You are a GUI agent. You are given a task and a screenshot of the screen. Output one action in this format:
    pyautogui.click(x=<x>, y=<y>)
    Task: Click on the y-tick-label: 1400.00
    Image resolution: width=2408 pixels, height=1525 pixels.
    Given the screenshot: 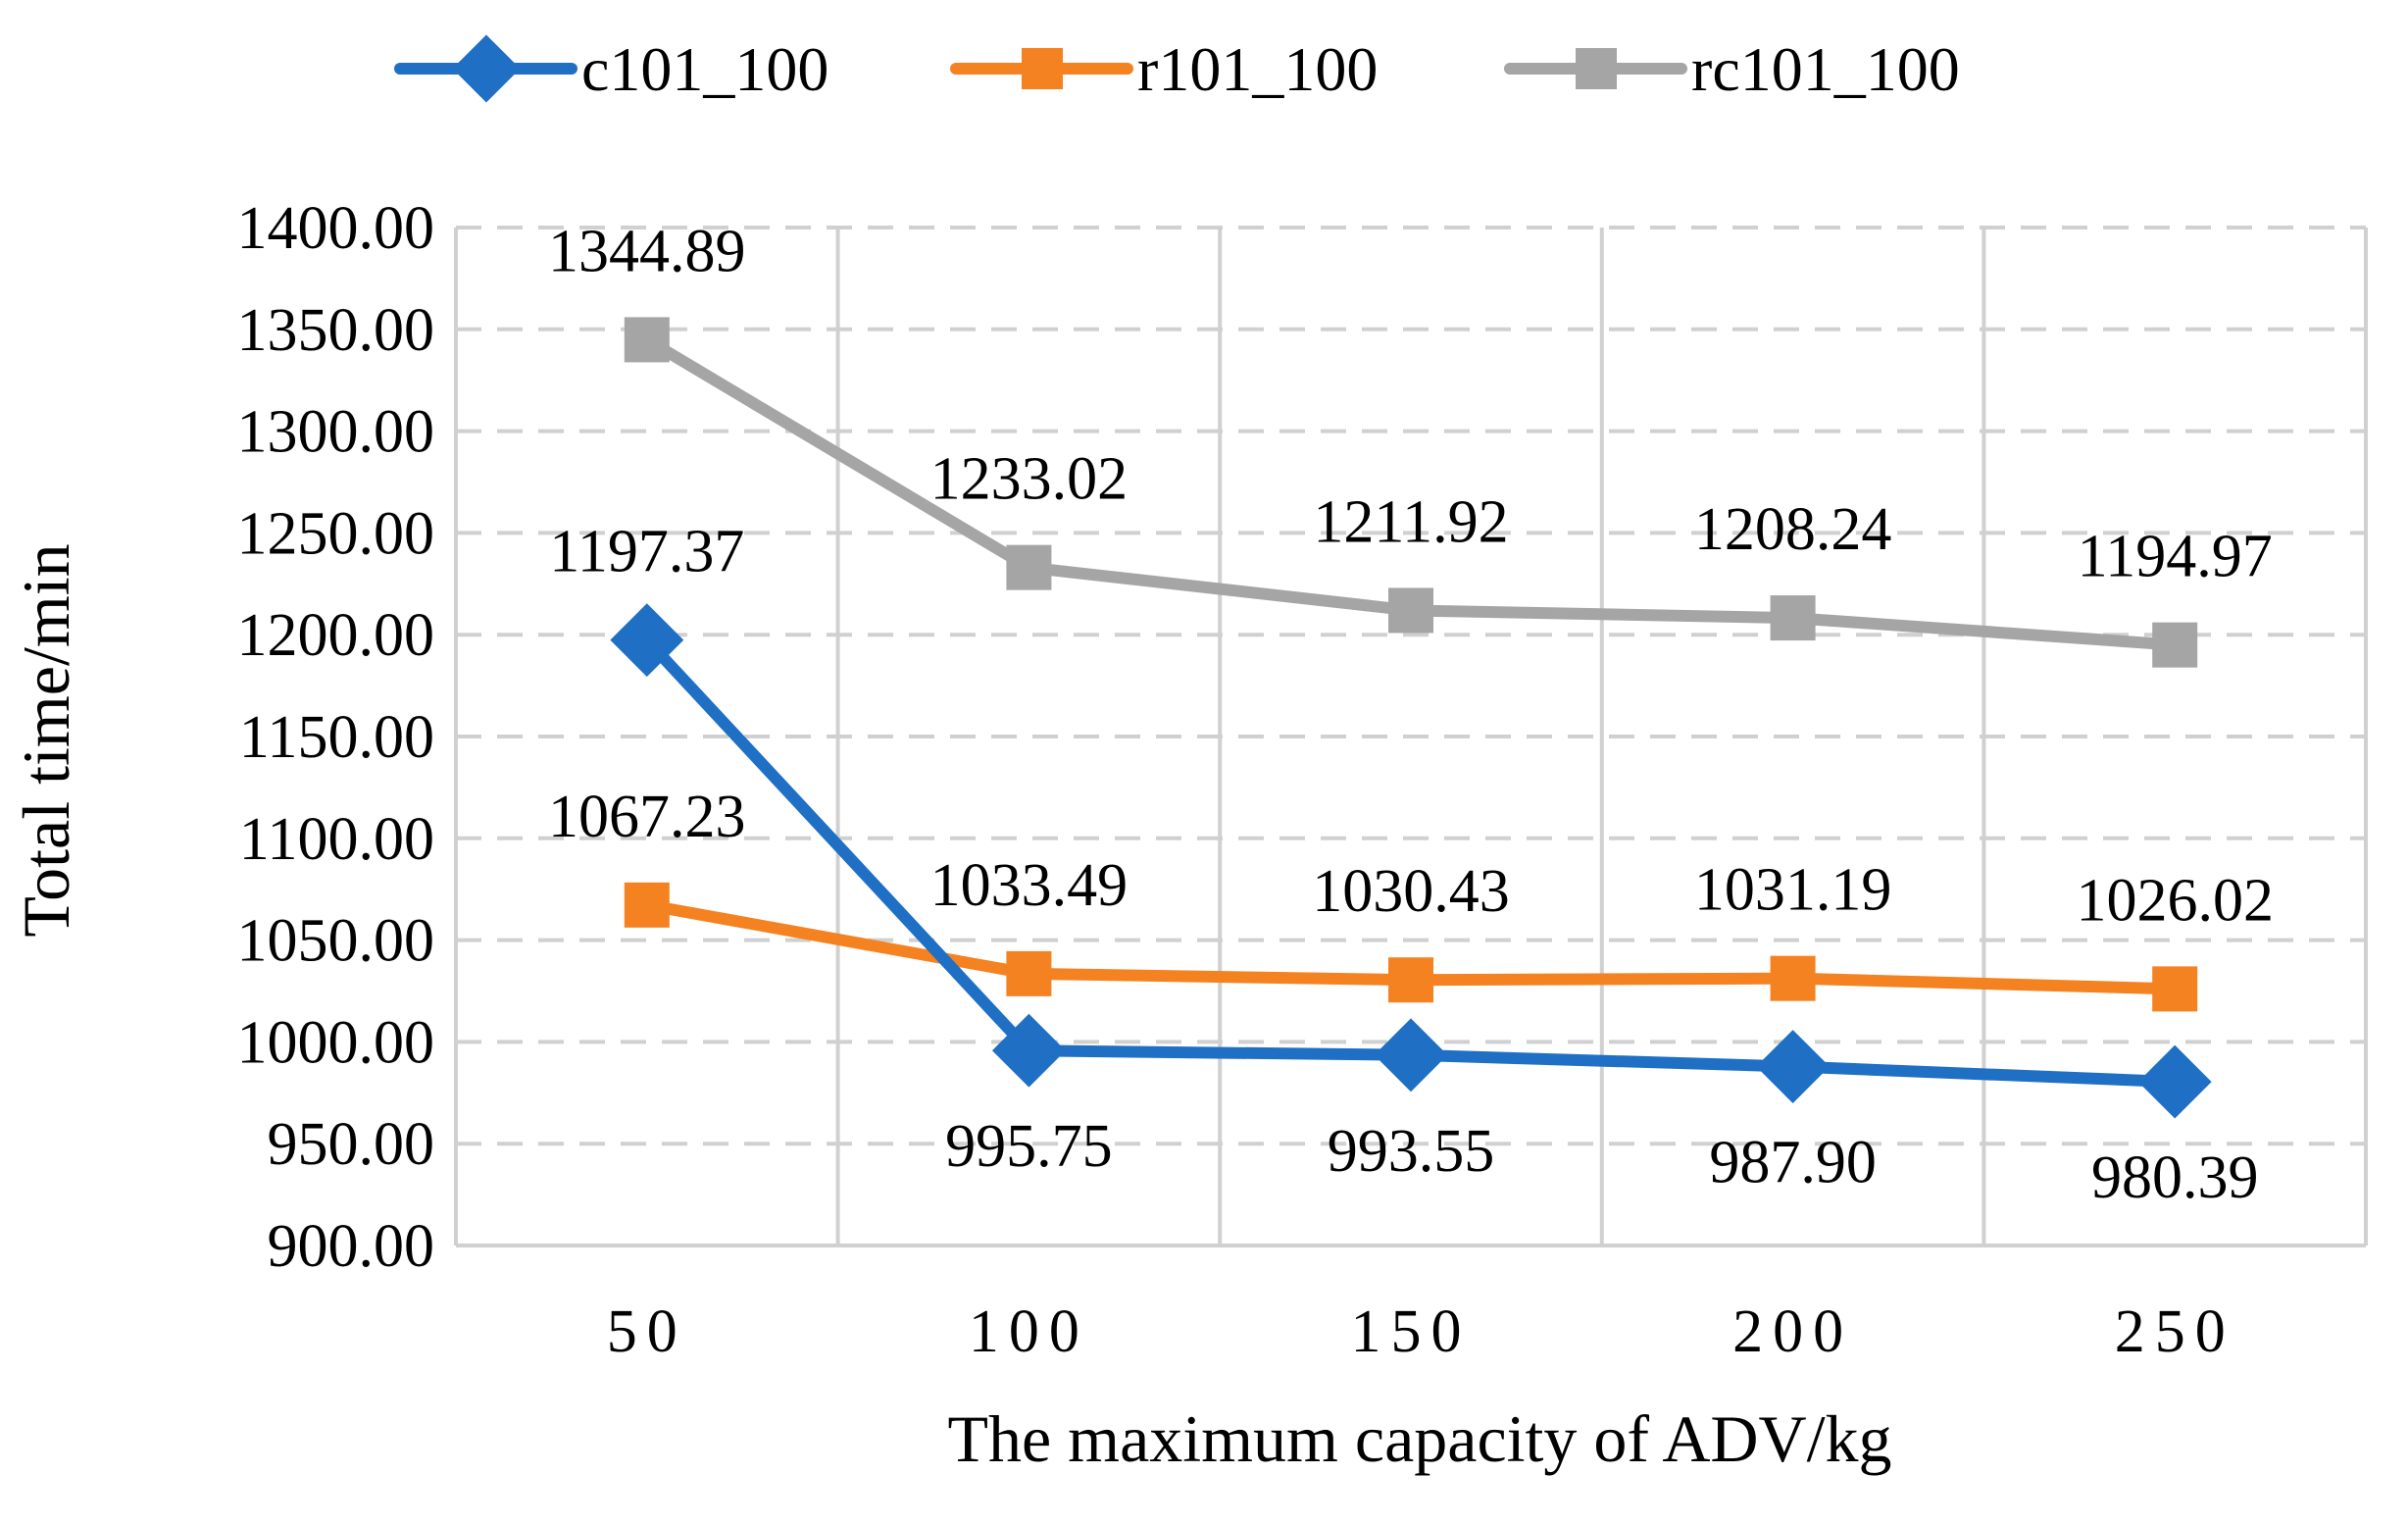 What is the action you would take?
    pyautogui.click(x=336, y=228)
    